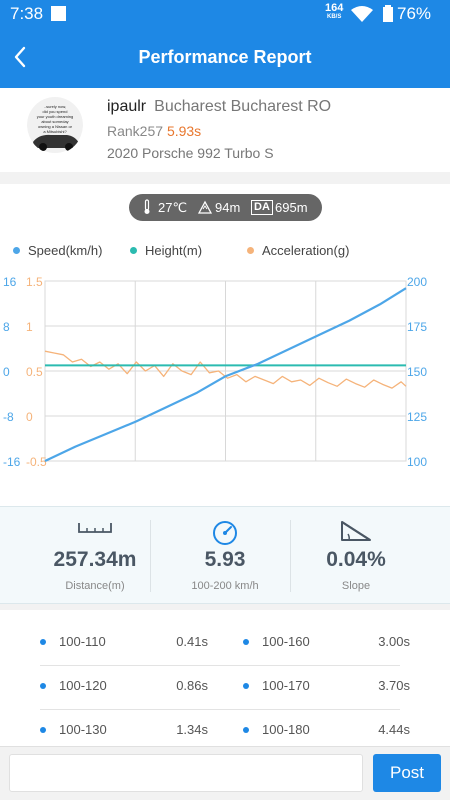 This screenshot has height=800, width=450. What do you see at coordinates (82, 641) in the screenshot?
I see `split-range: 100-110` at bounding box center [82, 641].